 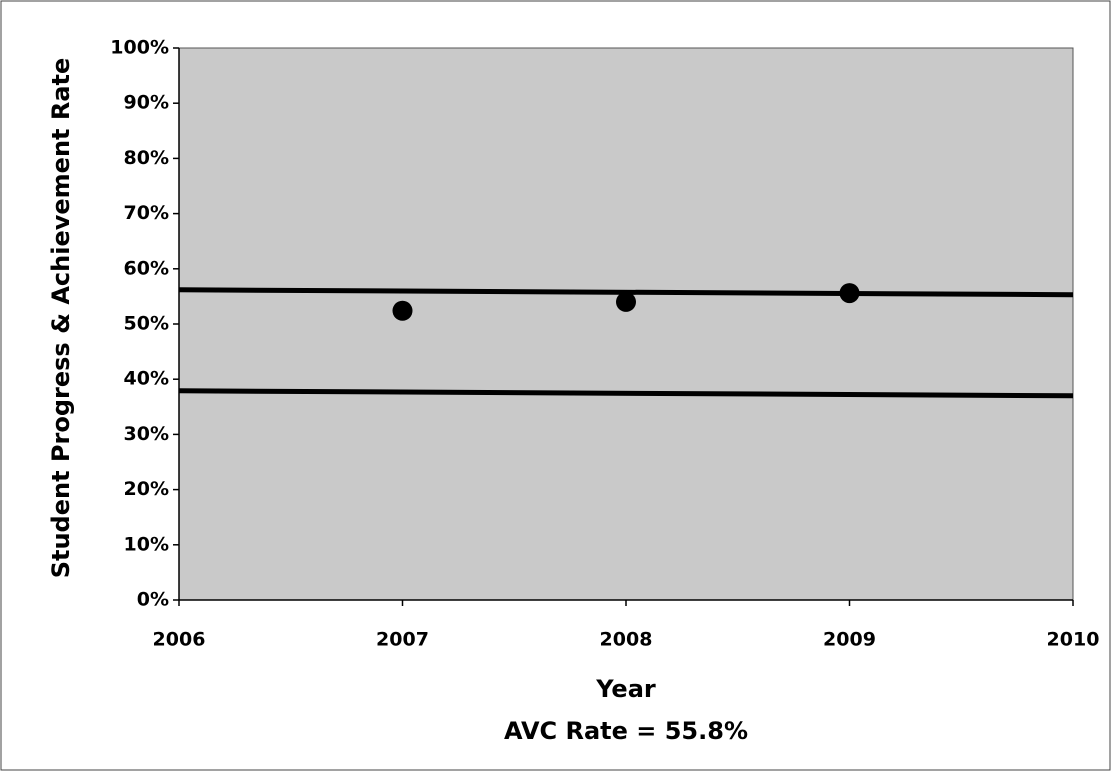 What do you see at coordinates (139, 48) in the screenshot?
I see `y-tick-label: 100%` at bounding box center [139, 48].